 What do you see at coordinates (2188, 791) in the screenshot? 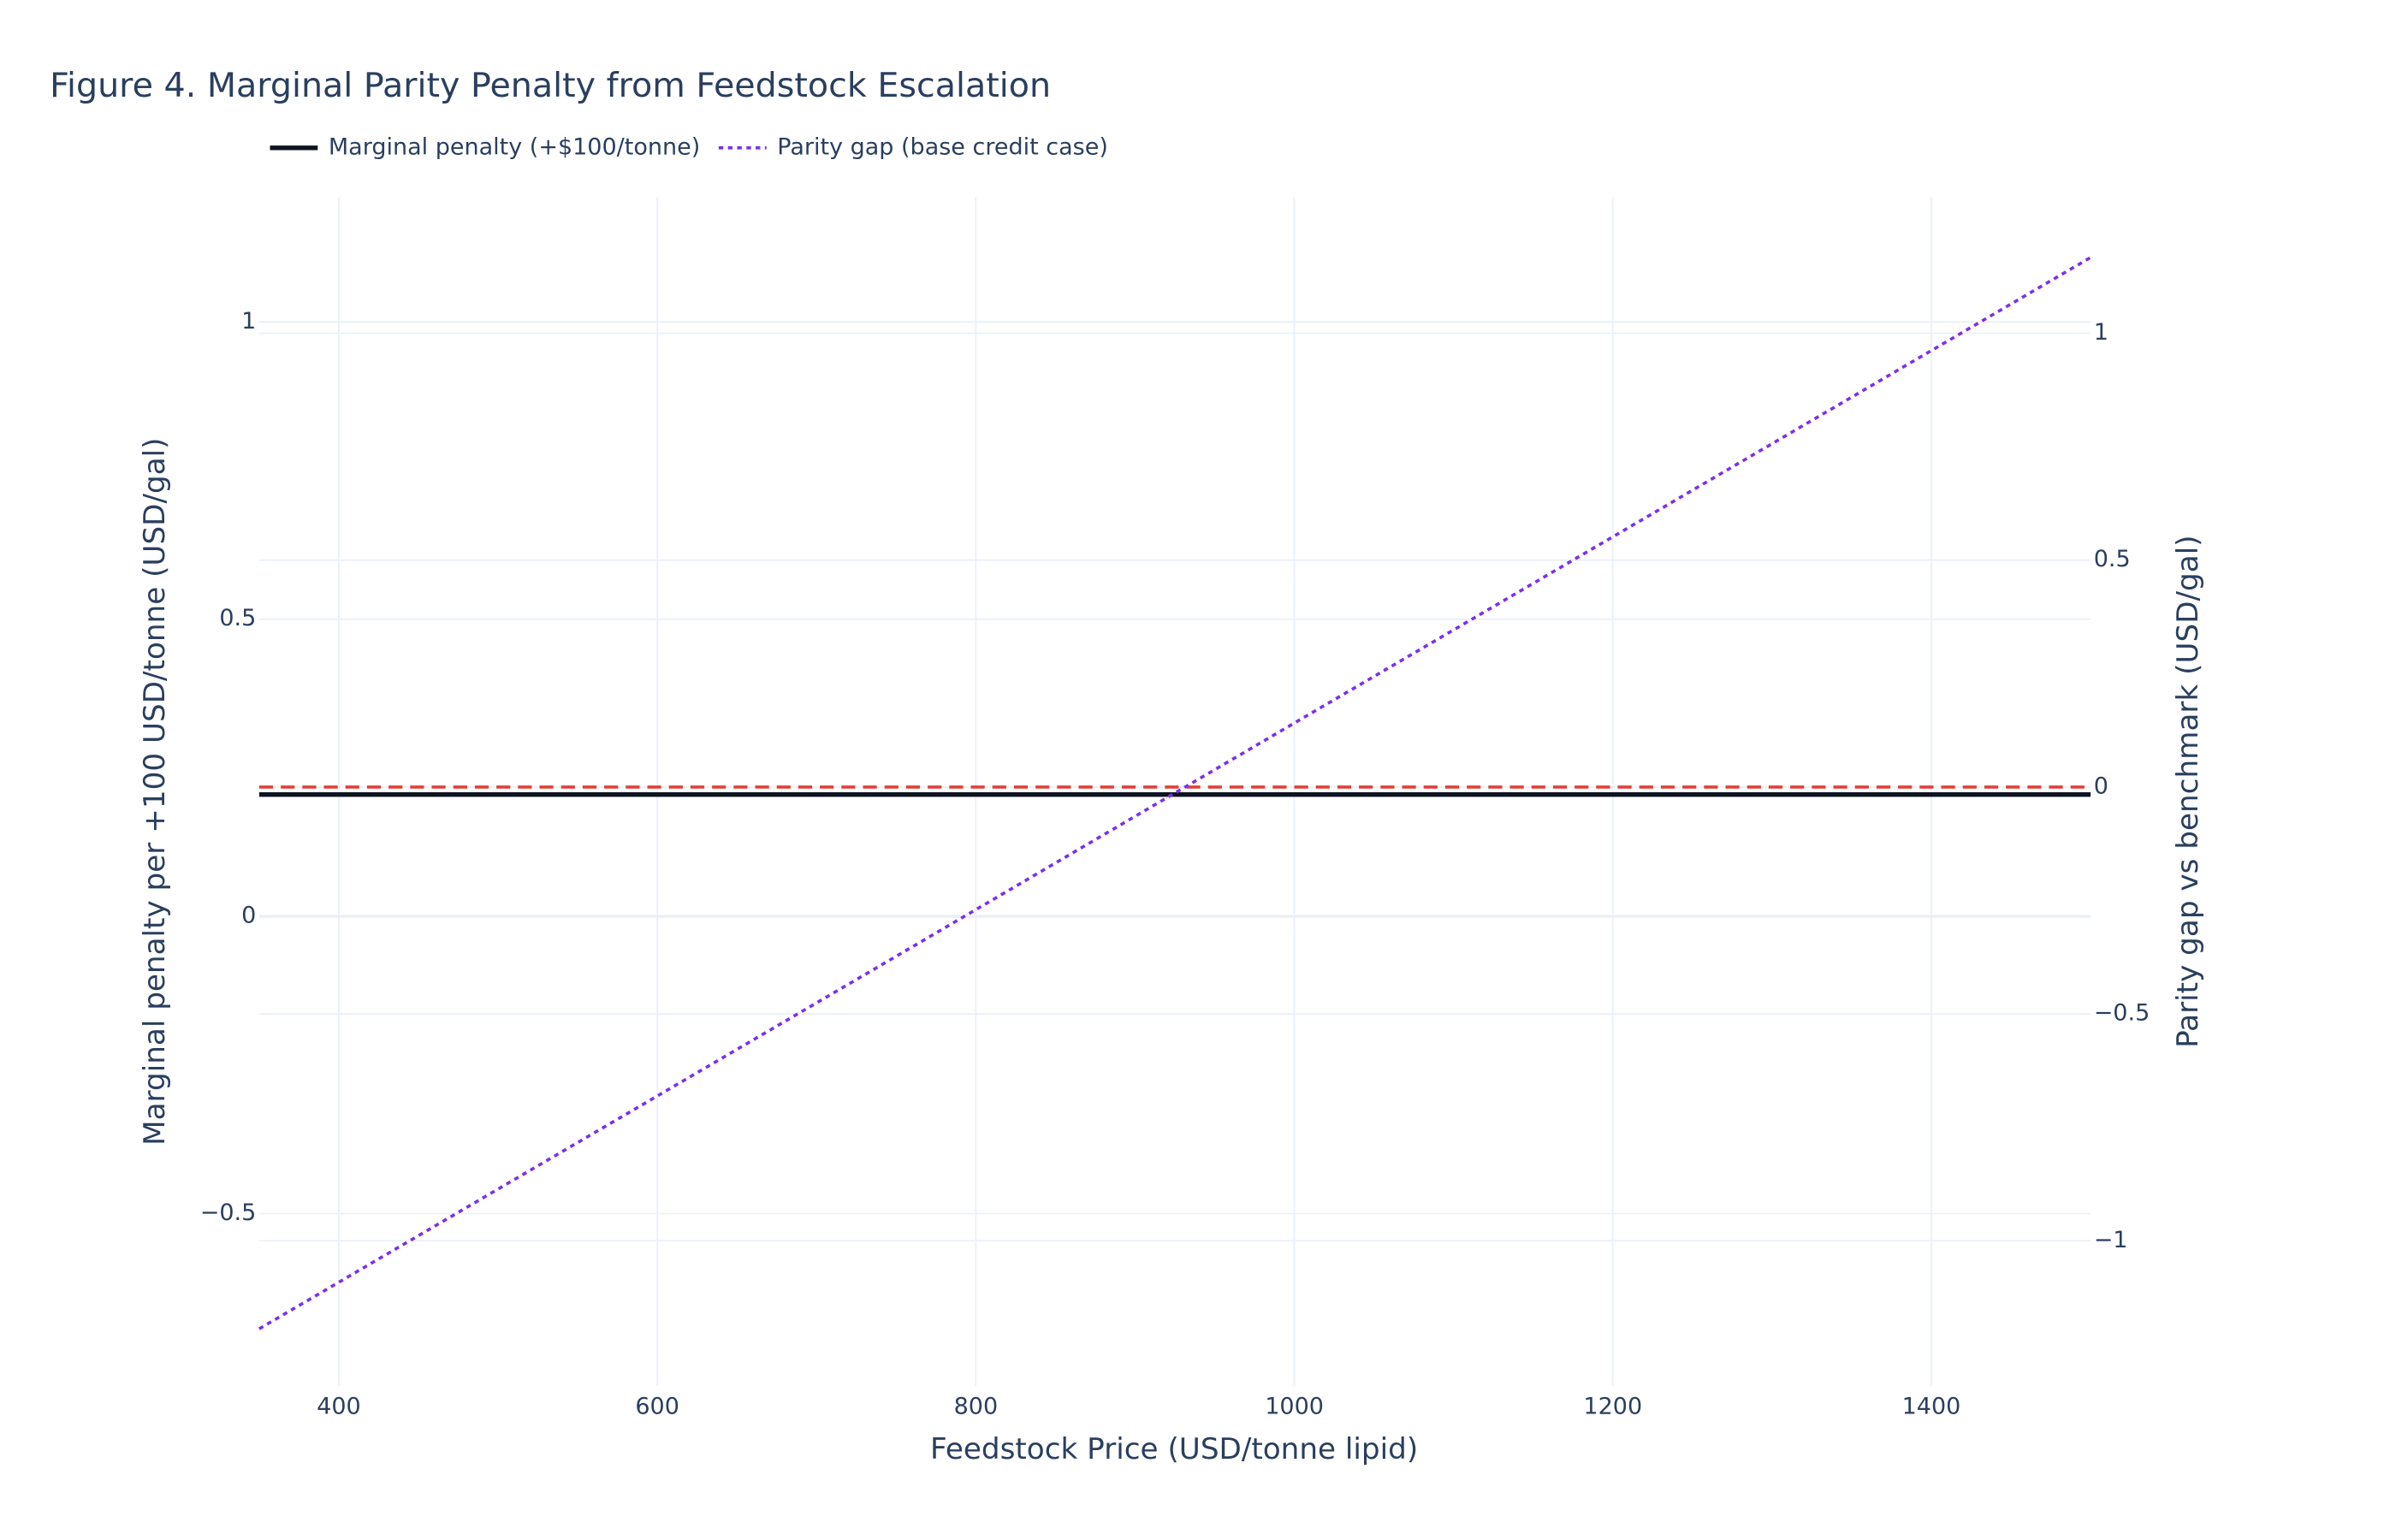
I see `y2-axis-title: Parity gap vs benchmark (USD/gal)` at bounding box center [2188, 791].